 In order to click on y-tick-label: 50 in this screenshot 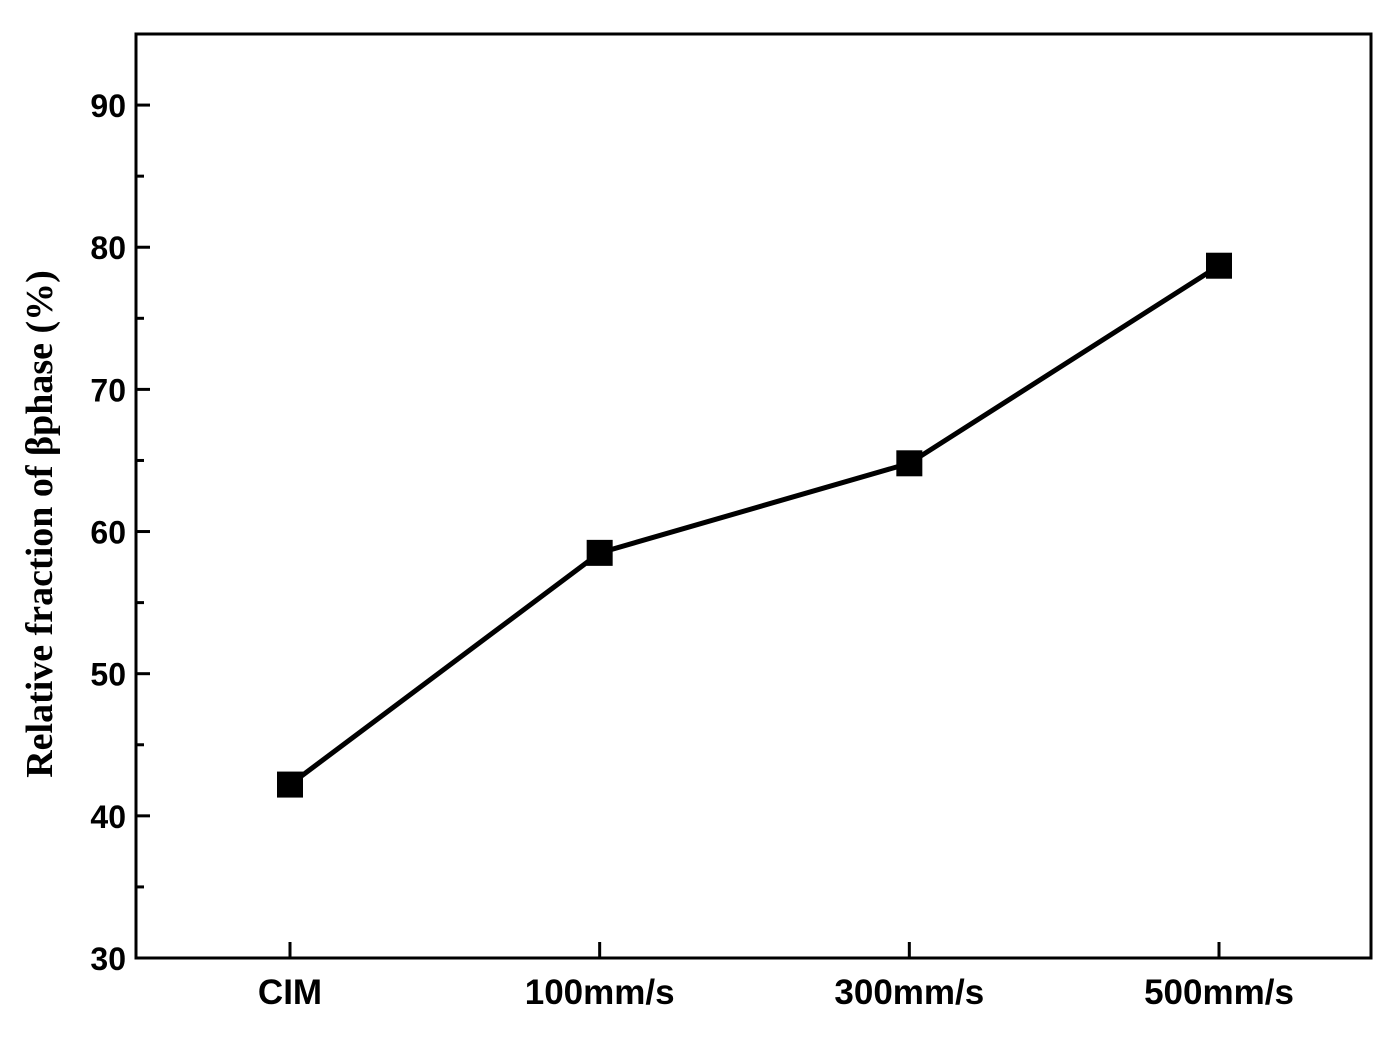, I will do `click(108, 675)`.